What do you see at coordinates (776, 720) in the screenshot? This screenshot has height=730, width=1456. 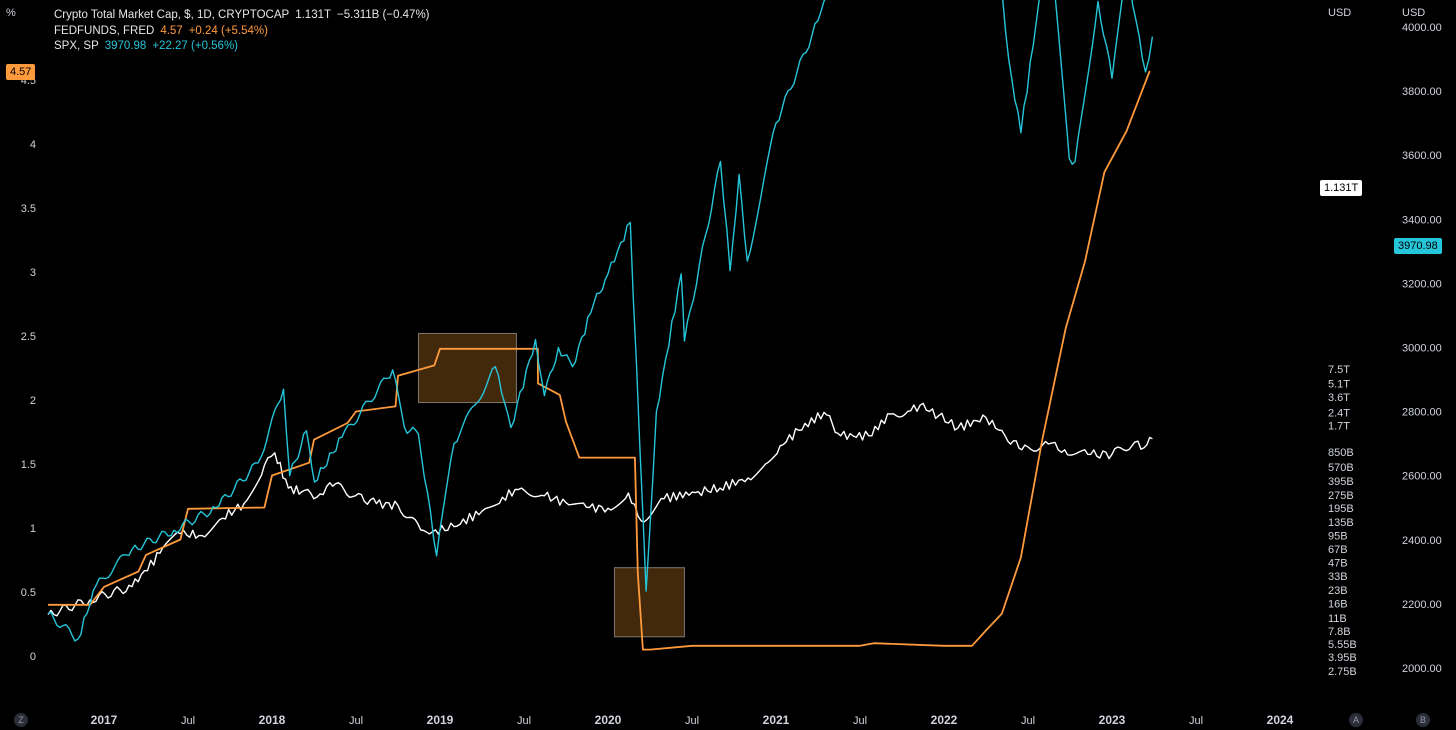 I see `x-tick-label: 2021` at bounding box center [776, 720].